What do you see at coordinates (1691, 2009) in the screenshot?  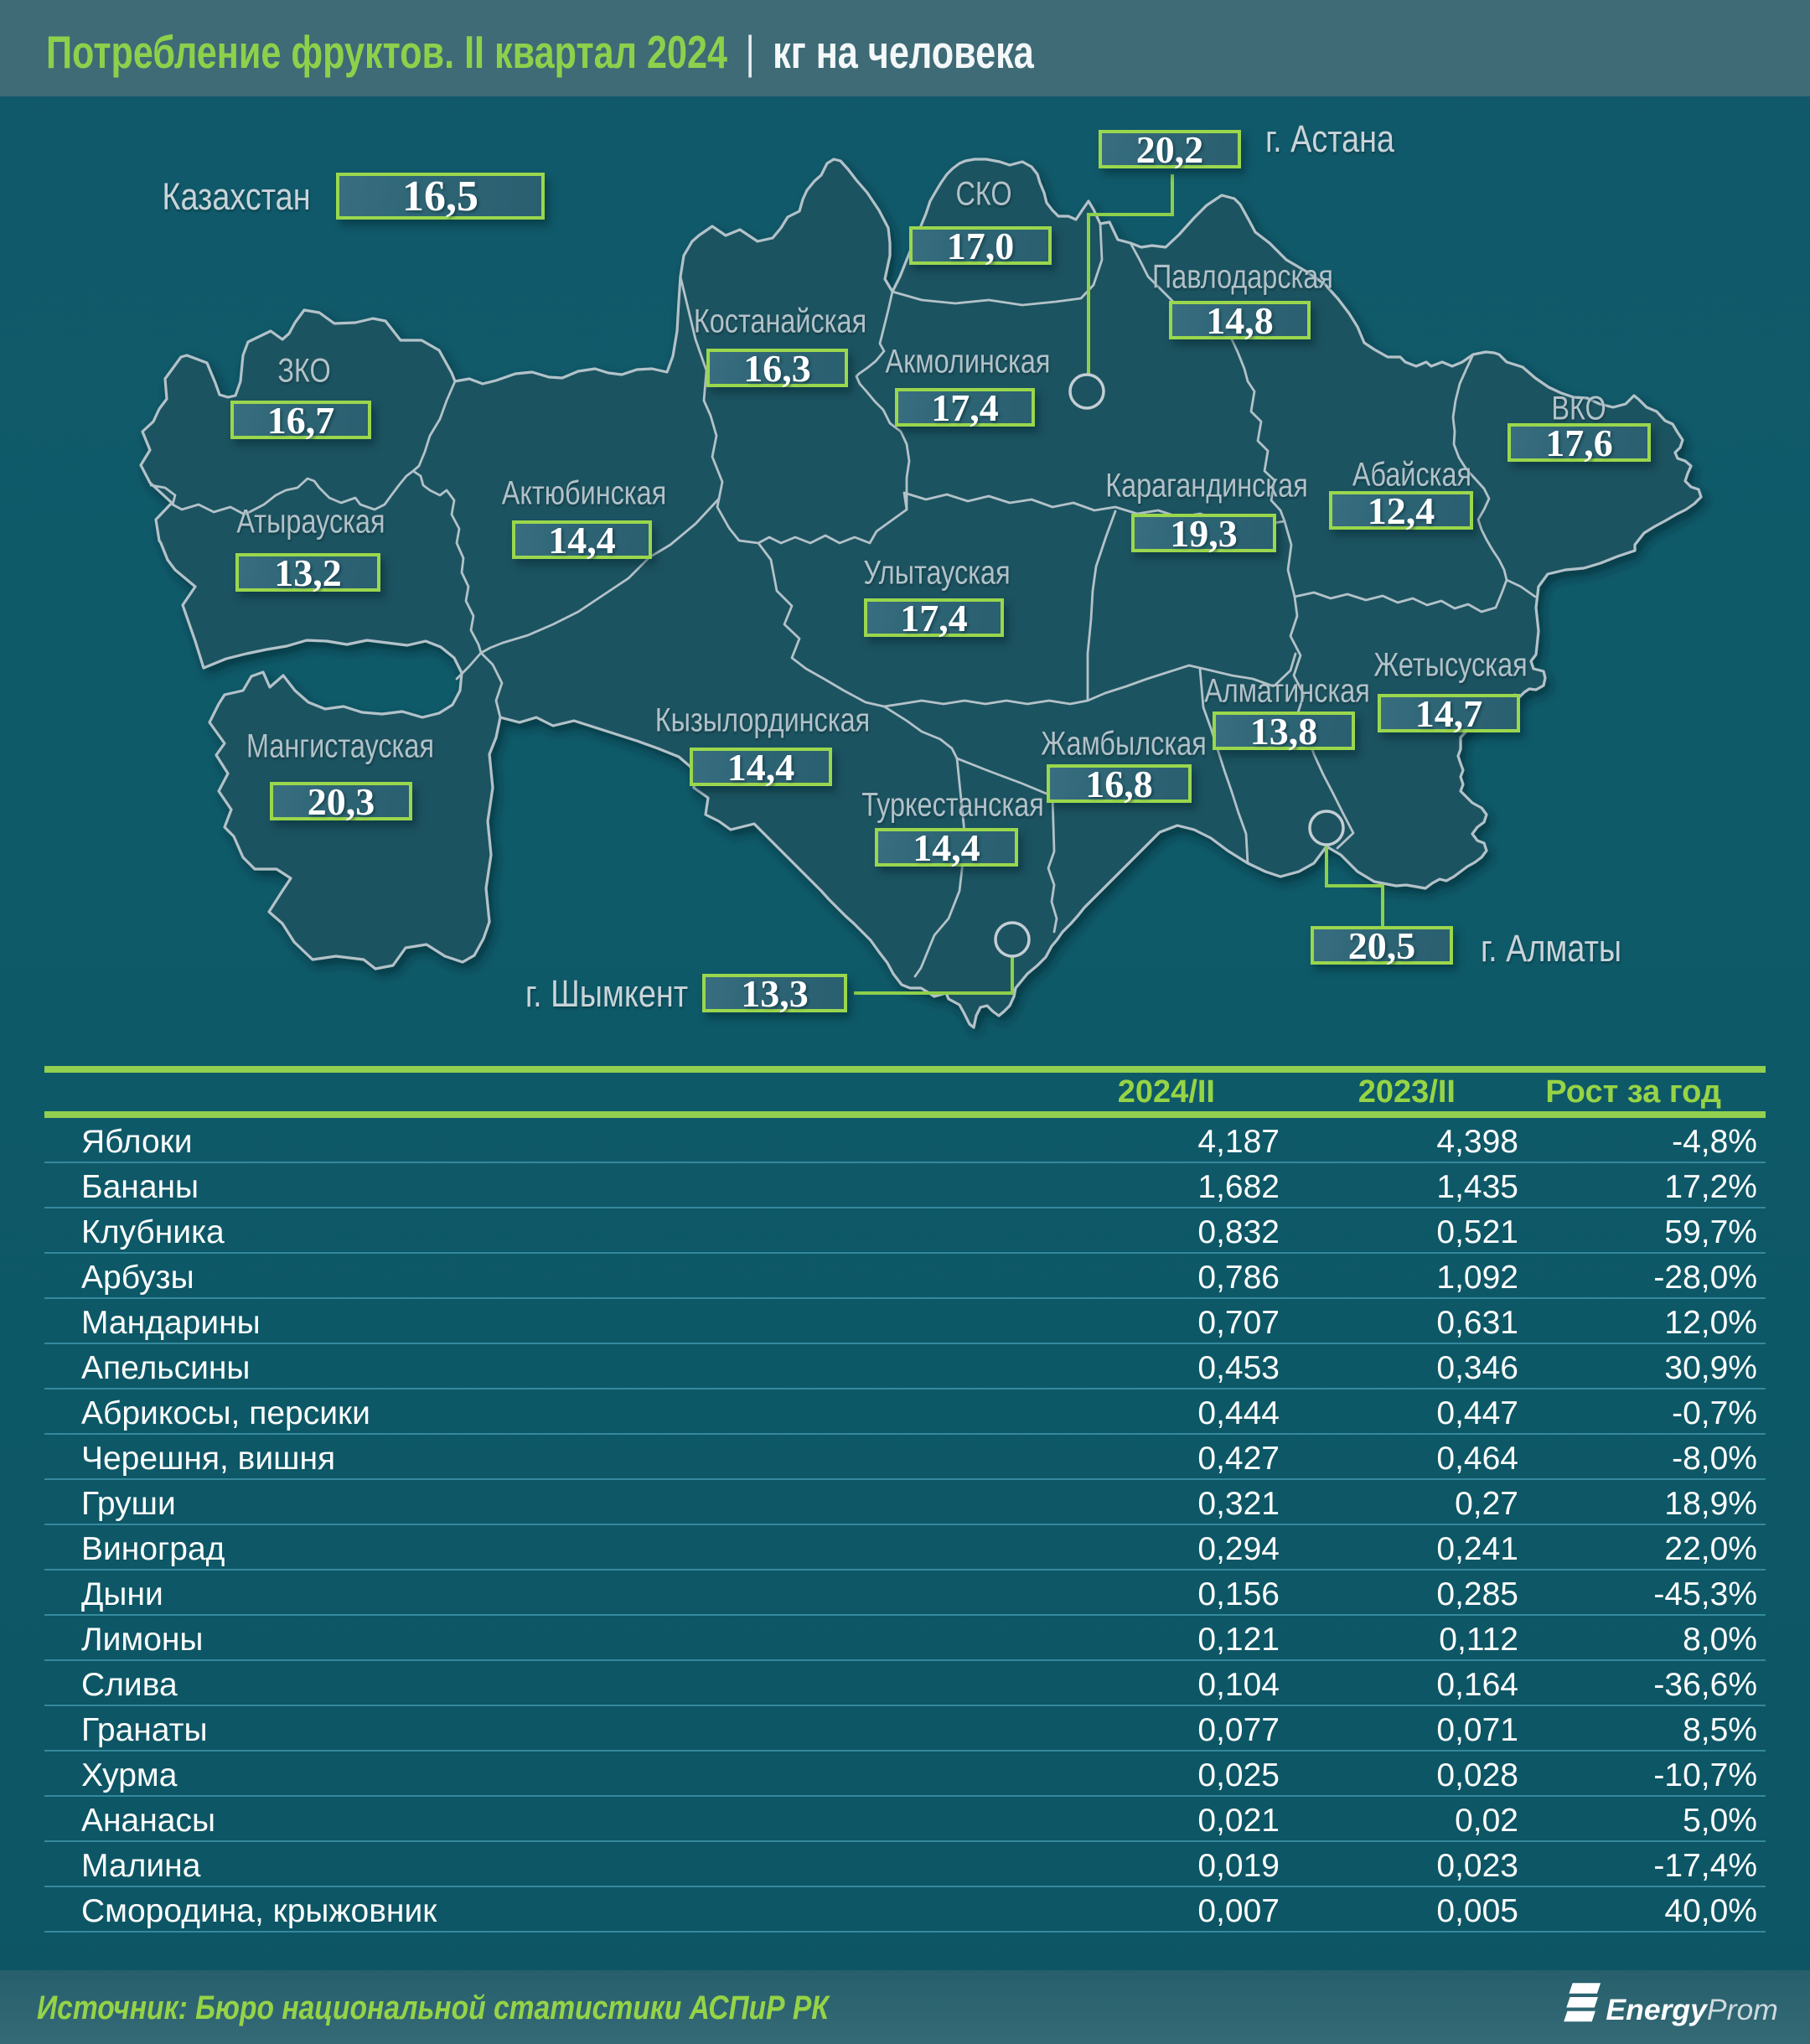 I see `svg-text: EnergyProm` at bounding box center [1691, 2009].